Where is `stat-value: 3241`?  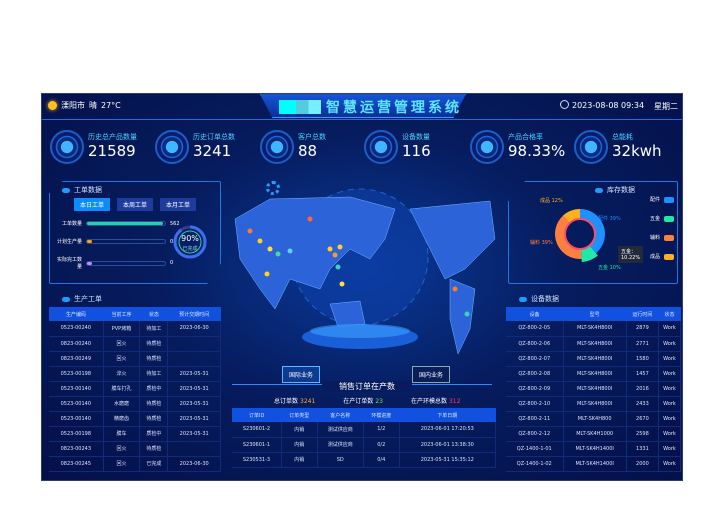
stat-value: 3241 is located at coordinates (308, 401).